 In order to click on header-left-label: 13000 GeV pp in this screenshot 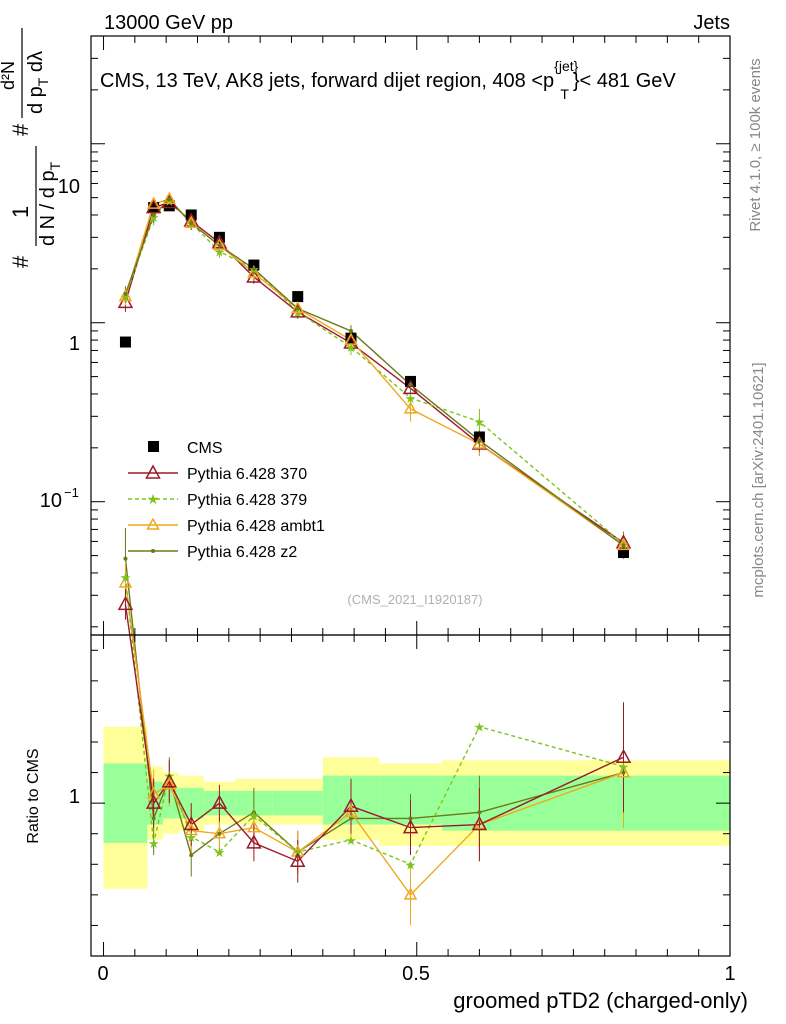, I will do `click(168, 23)`.